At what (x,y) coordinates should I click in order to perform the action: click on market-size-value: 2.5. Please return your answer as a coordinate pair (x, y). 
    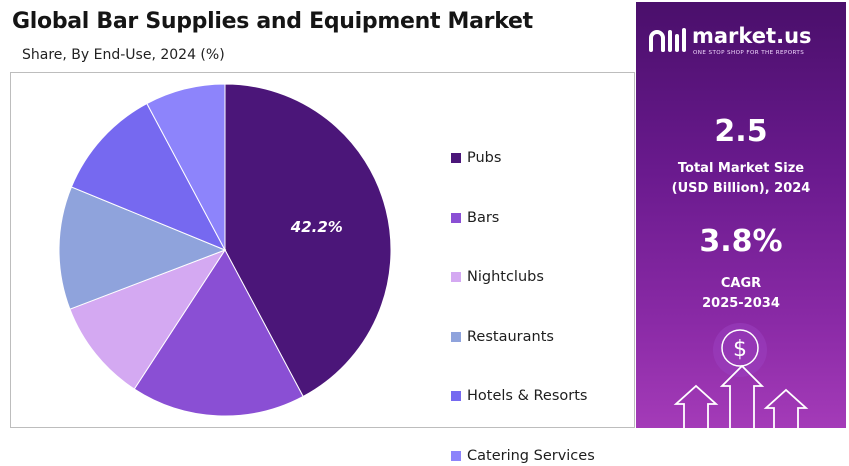
    Looking at the image, I should click on (741, 131).